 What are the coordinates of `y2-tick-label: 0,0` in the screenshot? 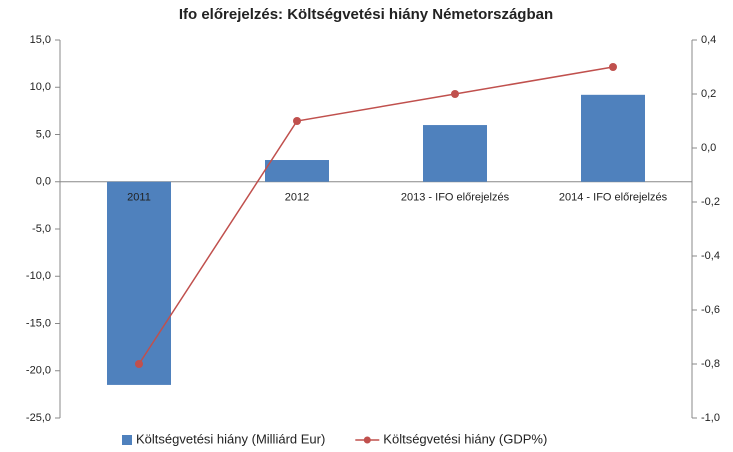 It's located at (708, 148).